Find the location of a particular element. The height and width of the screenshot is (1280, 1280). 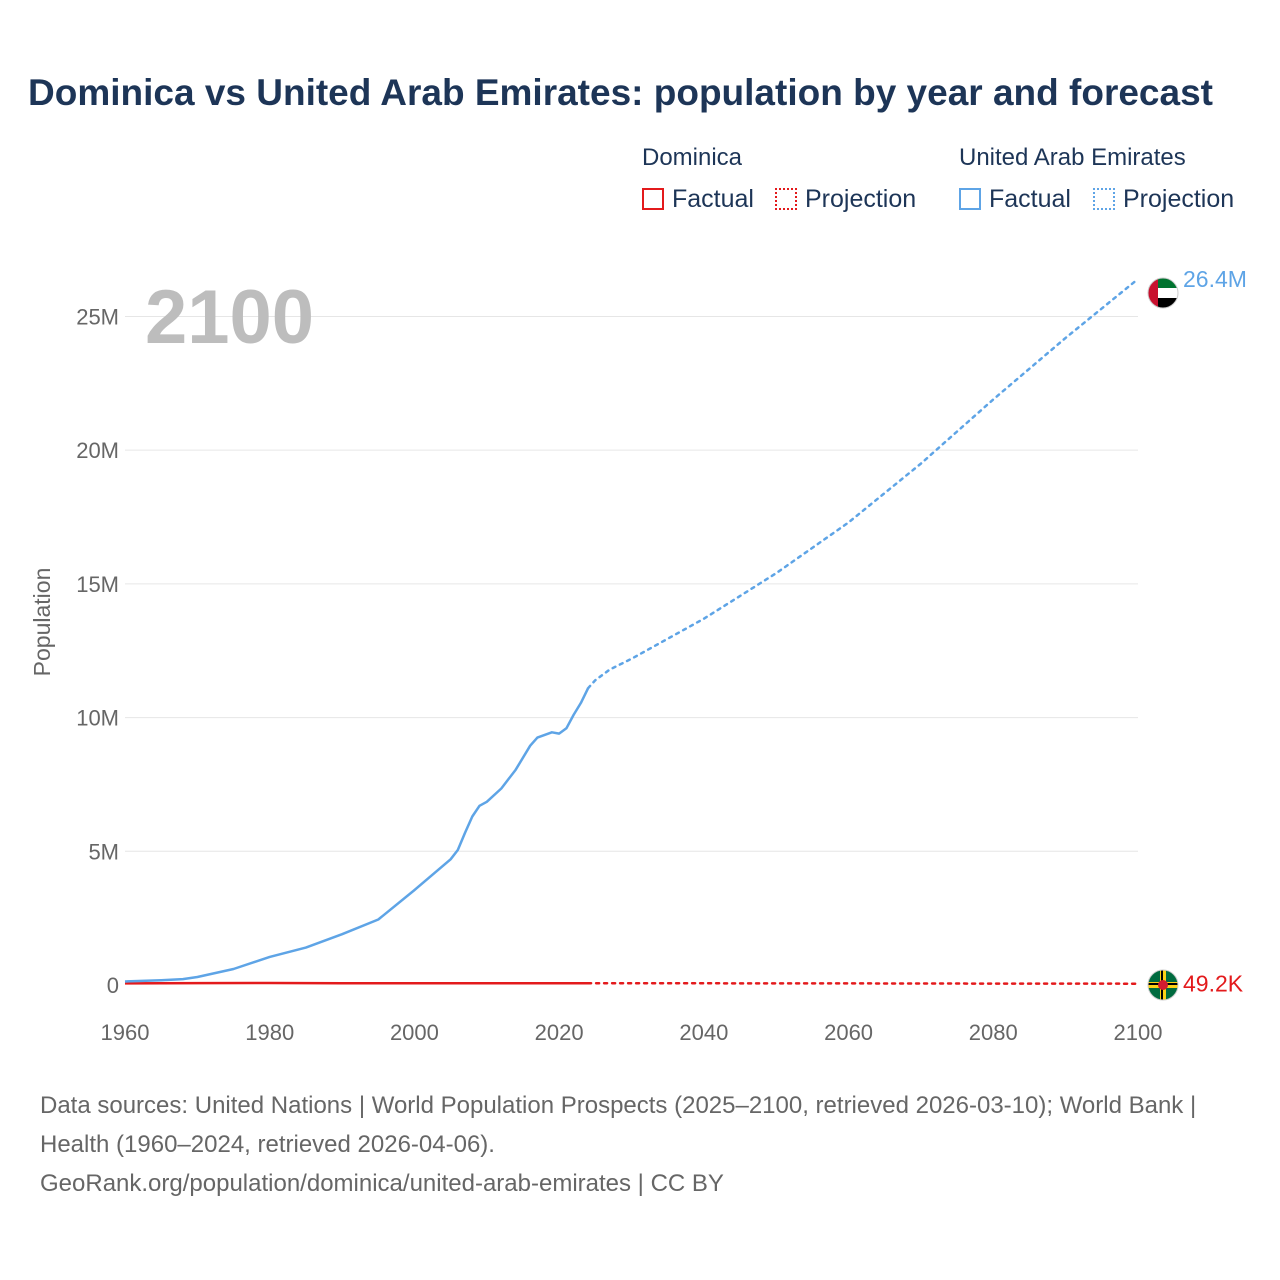

legend-uae-title: United Arab Emirates is located at coordinates (1072, 157).